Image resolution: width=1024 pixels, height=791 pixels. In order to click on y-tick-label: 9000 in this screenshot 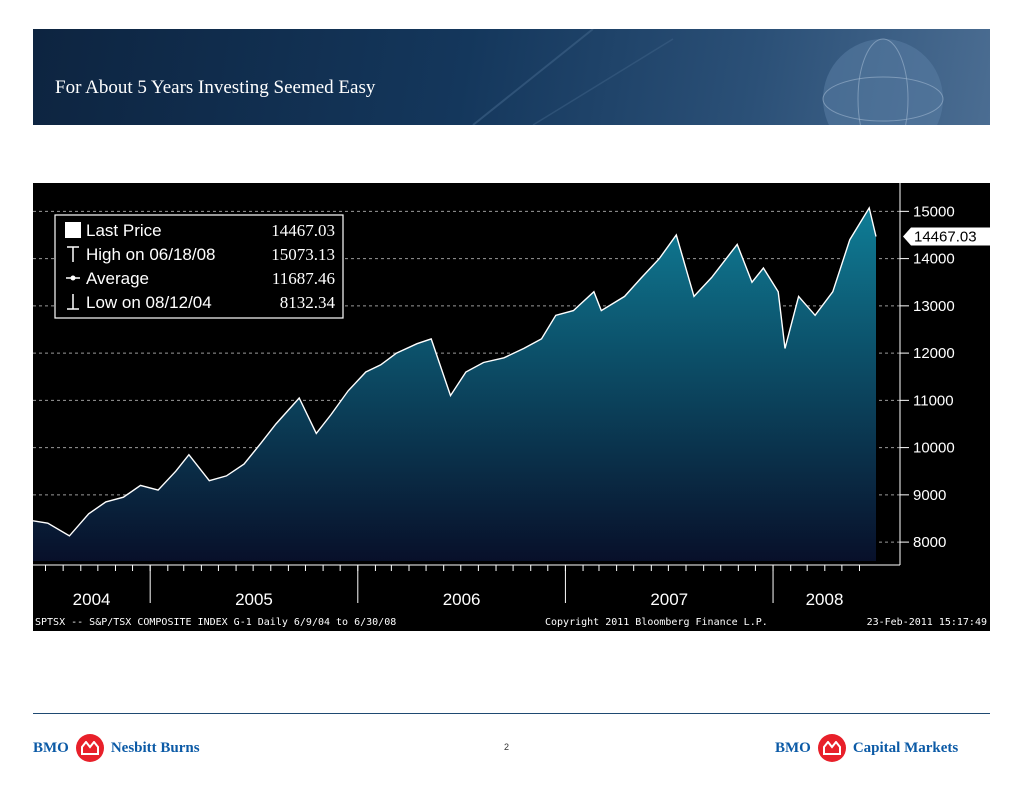, I will do `click(929, 495)`.